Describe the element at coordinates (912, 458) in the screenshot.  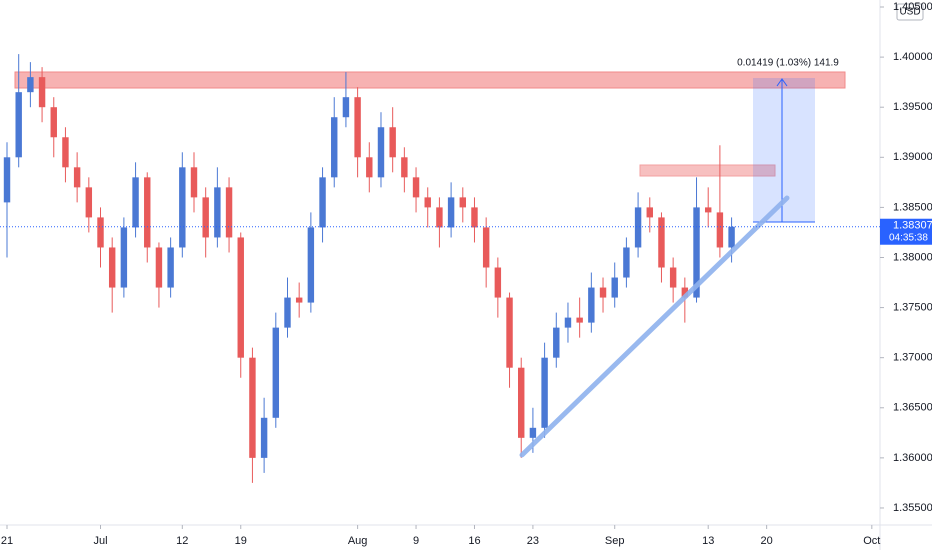
I see `y-tick-label: 1.36000` at that location.